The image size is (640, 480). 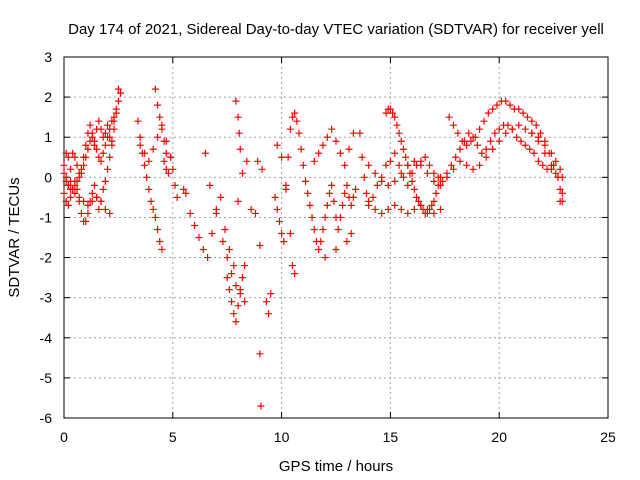 What do you see at coordinates (608, 437) in the screenshot?
I see `x-tick-label: 25` at bounding box center [608, 437].